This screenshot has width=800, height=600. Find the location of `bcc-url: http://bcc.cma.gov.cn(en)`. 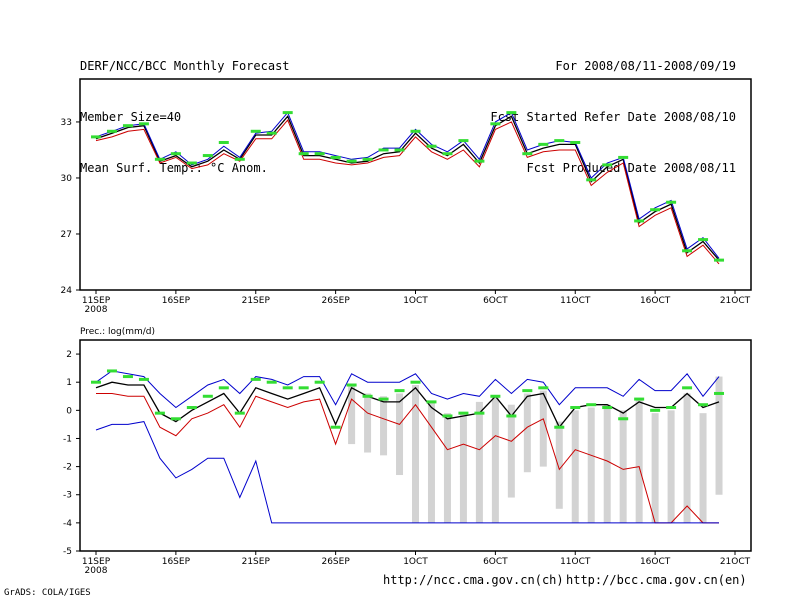

bcc-url: http://bcc.cma.gov.cn(en) is located at coordinates (656, 580).